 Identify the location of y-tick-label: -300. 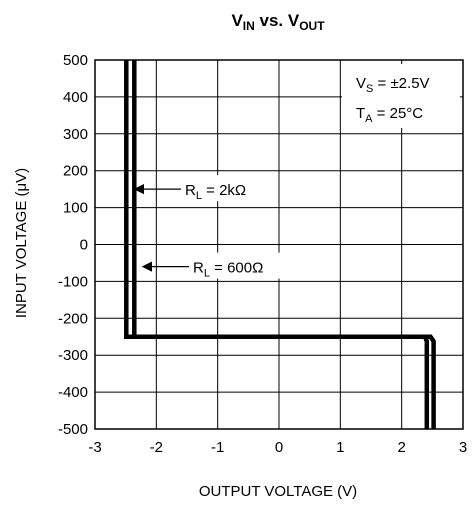
(73, 355).